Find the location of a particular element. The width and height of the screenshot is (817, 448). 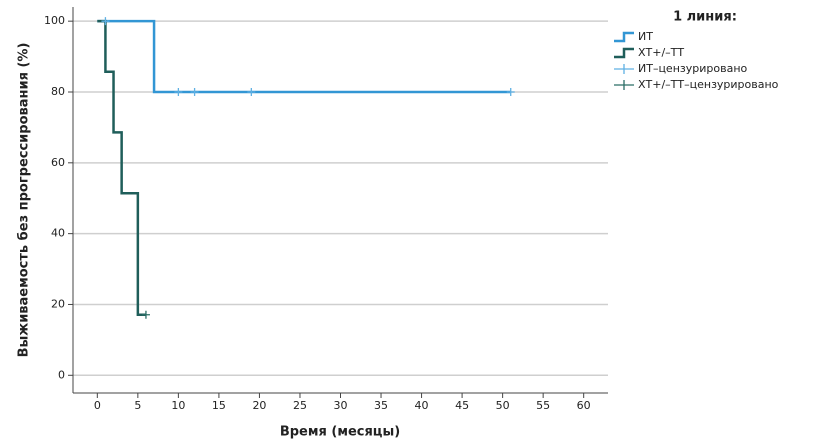

y-tick-label: 40 is located at coordinates (58, 233).